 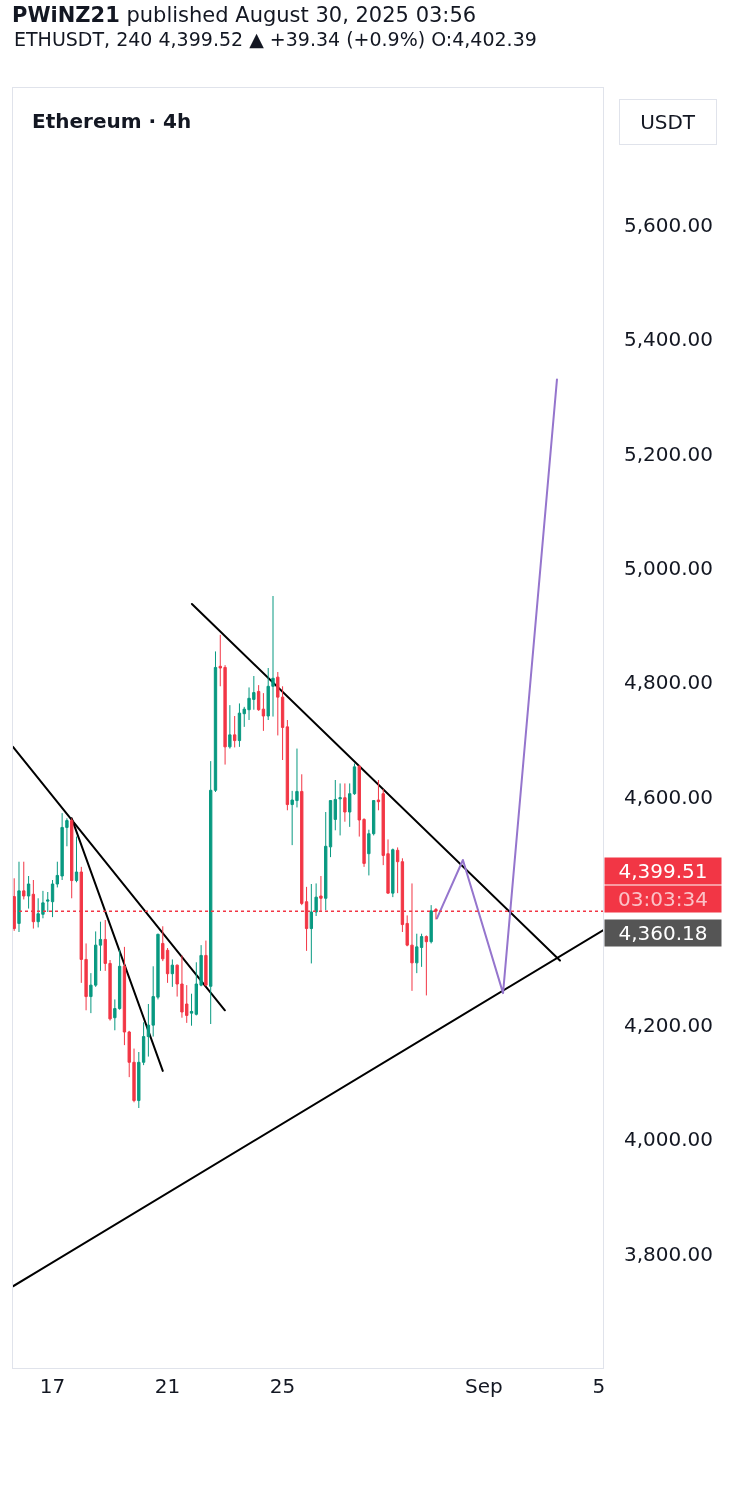 I want to click on x-tick-label: 25, so click(x=282, y=1386).